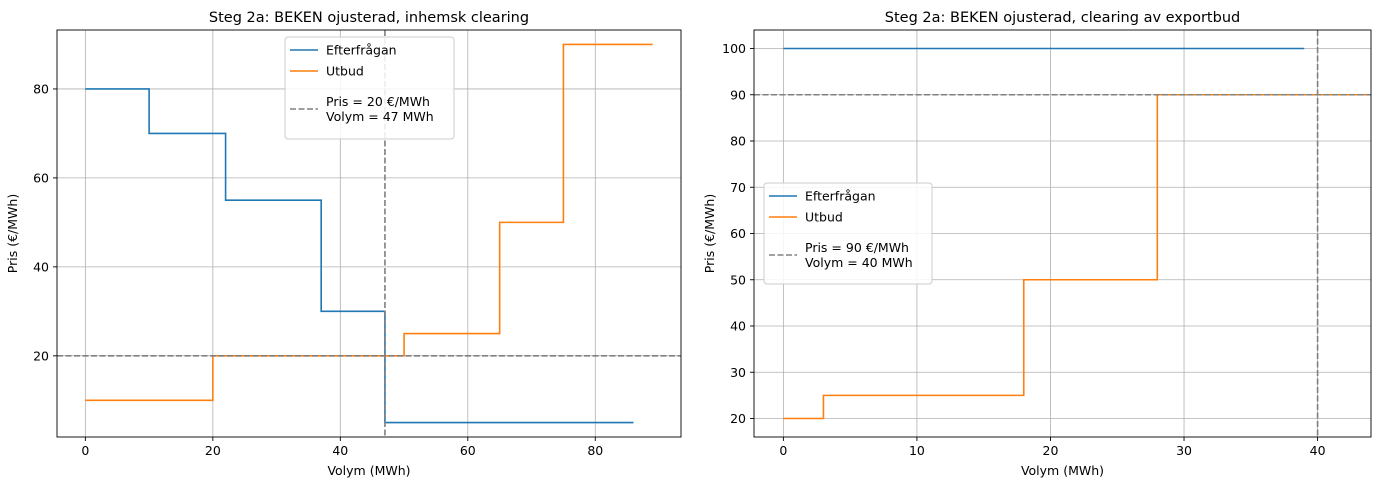 The width and height of the screenshot is (1379, 490). I want to click on y-tick-label: 70, so click(738, 187).